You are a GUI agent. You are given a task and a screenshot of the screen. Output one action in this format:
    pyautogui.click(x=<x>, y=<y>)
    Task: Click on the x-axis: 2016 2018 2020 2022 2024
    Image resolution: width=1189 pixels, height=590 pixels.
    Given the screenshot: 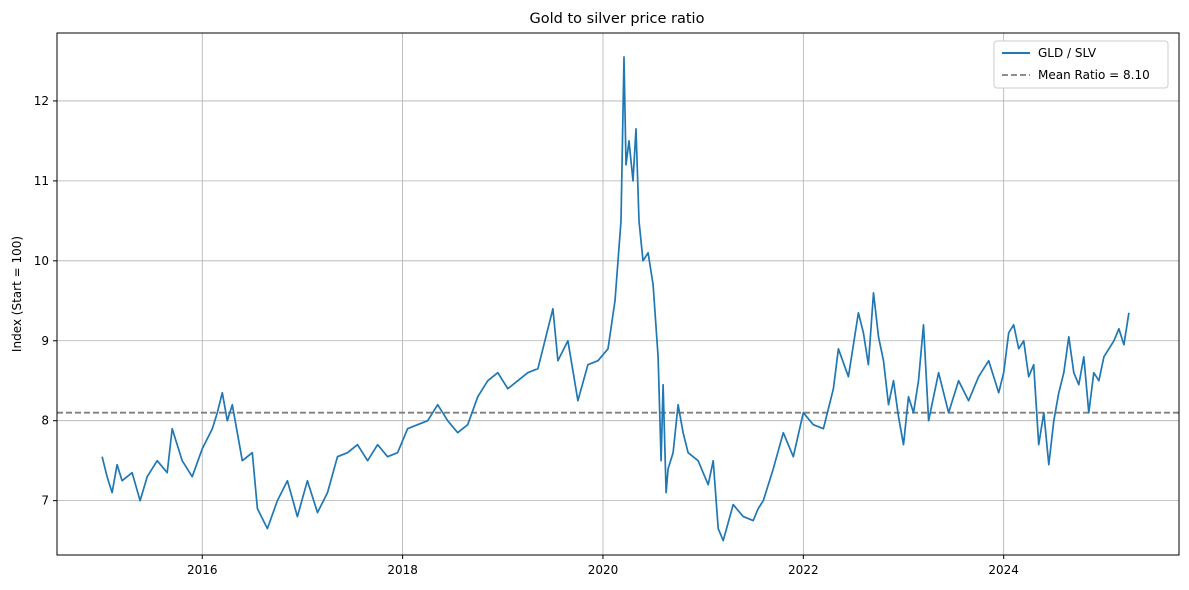 What is the action you would take?
    pyautogui.click(x=603, y=566)
    